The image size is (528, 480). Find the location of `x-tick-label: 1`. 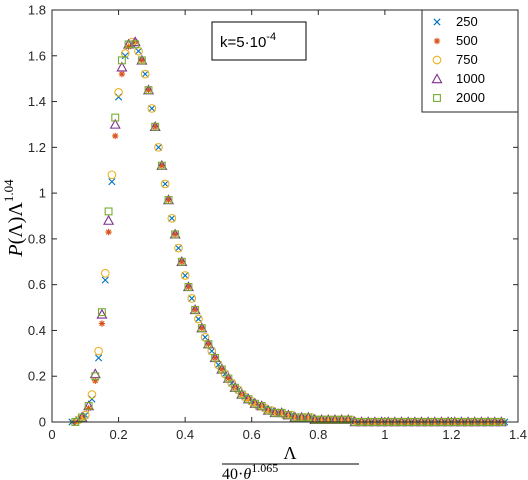

x-tick-label: 1 is located at coordinates (384, 434).